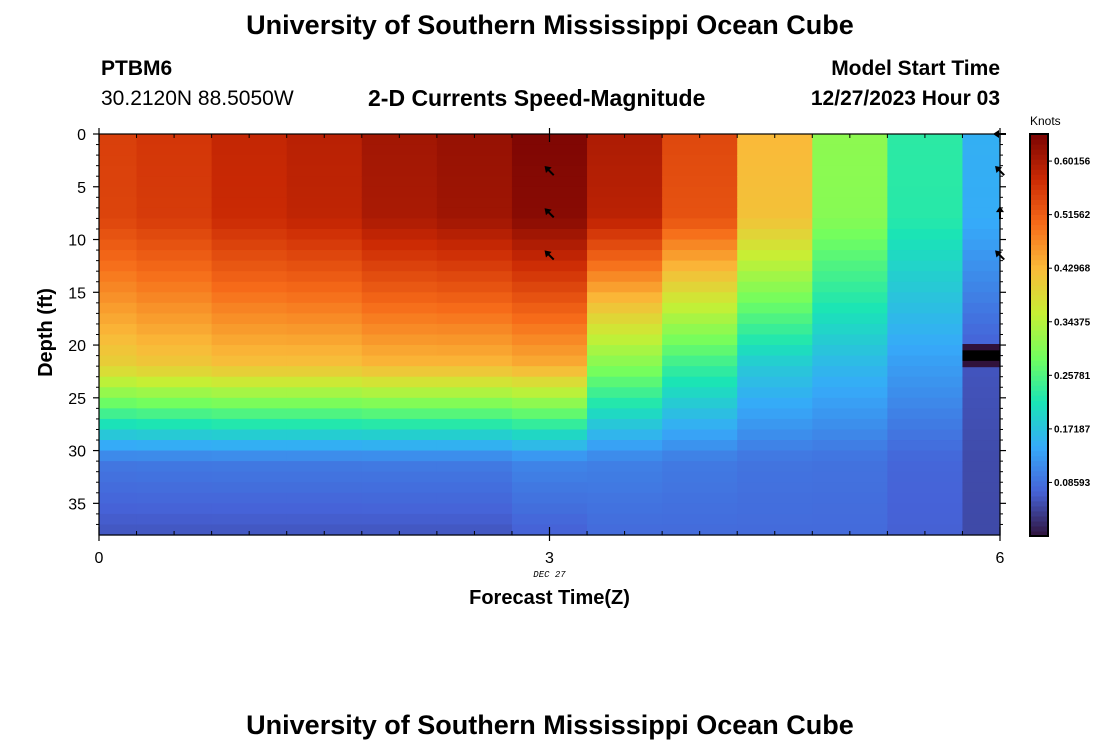  What do you see at coordinates (1072, 483) in the screenshot?
I see `colorbar-tick-label: 0.08593` at bounding box center [1072, 483].